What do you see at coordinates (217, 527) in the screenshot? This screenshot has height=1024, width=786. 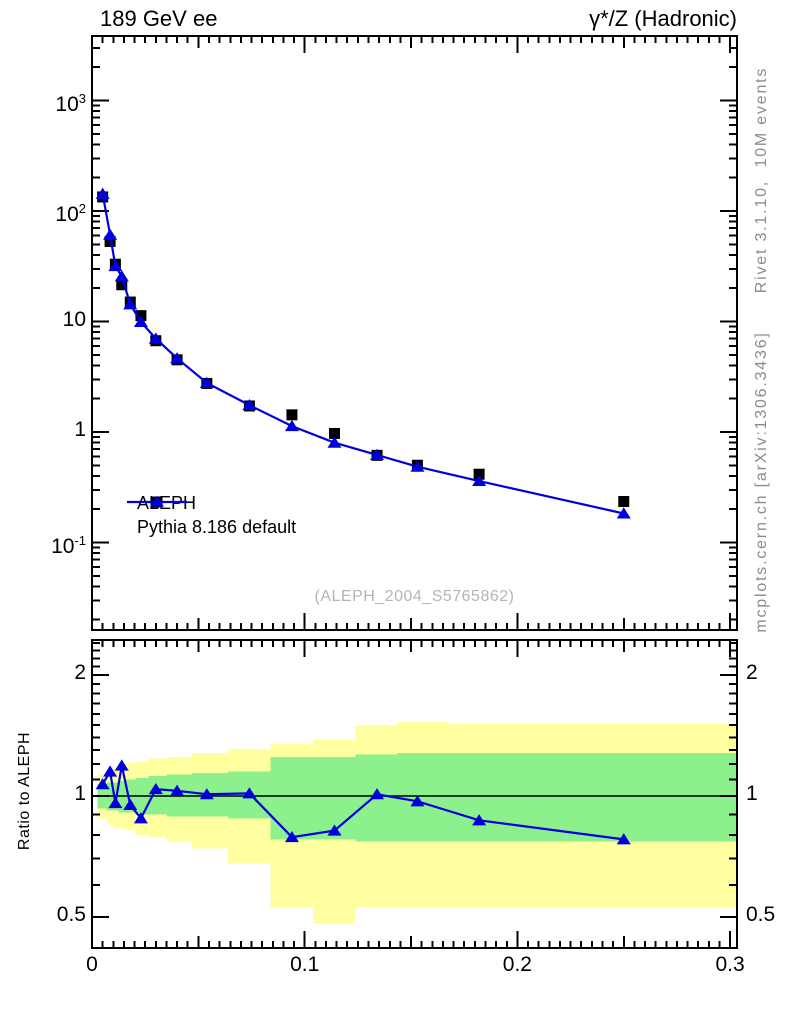 I see `legend-label-pythia: Pythia 8.186 default` at bounding box center [217, 527].